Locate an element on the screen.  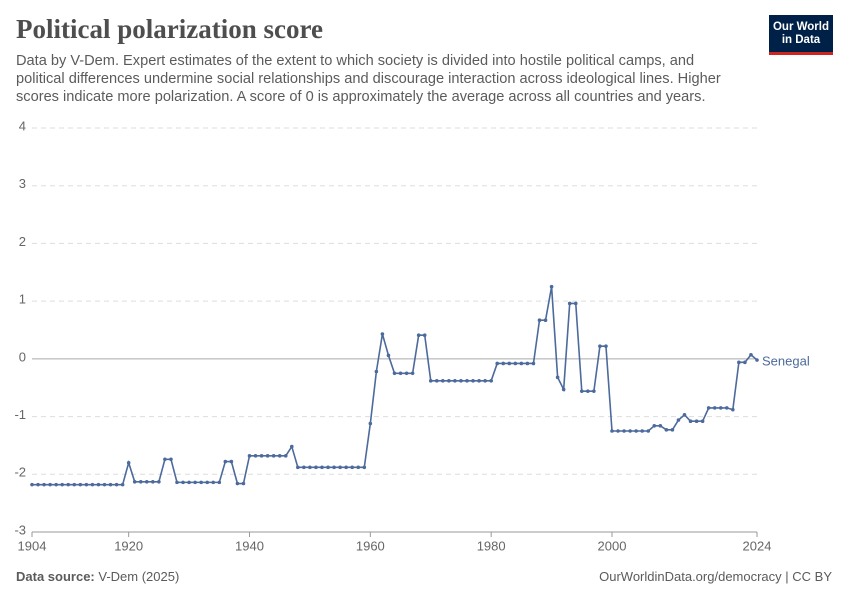
chart-title: Political polarization score is located at coordinates (169, 29).